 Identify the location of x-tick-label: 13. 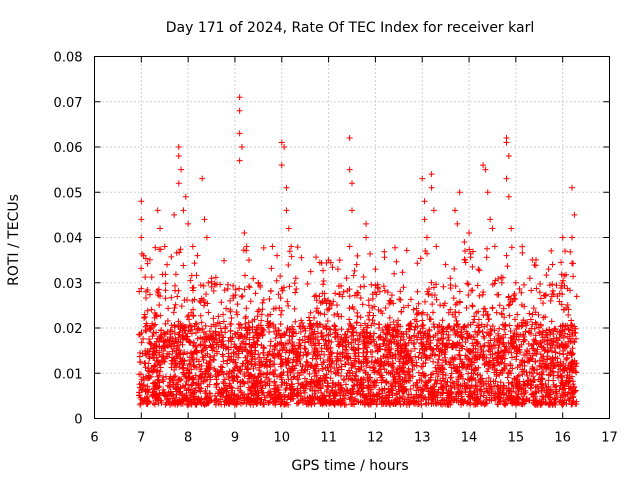
(422, 438).